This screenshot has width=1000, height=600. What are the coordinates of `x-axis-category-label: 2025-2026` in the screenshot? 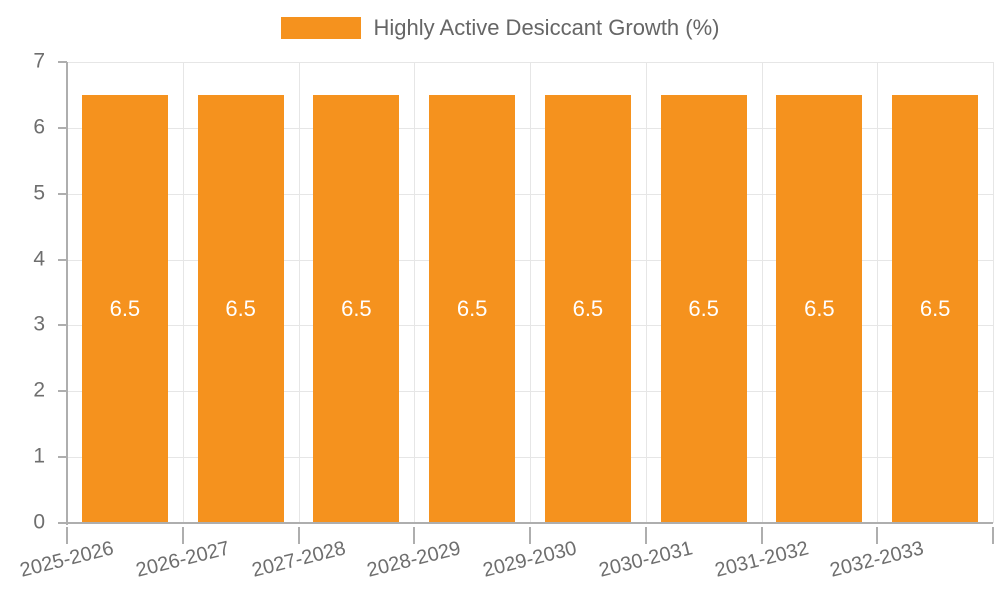 It's located at (66, 559).